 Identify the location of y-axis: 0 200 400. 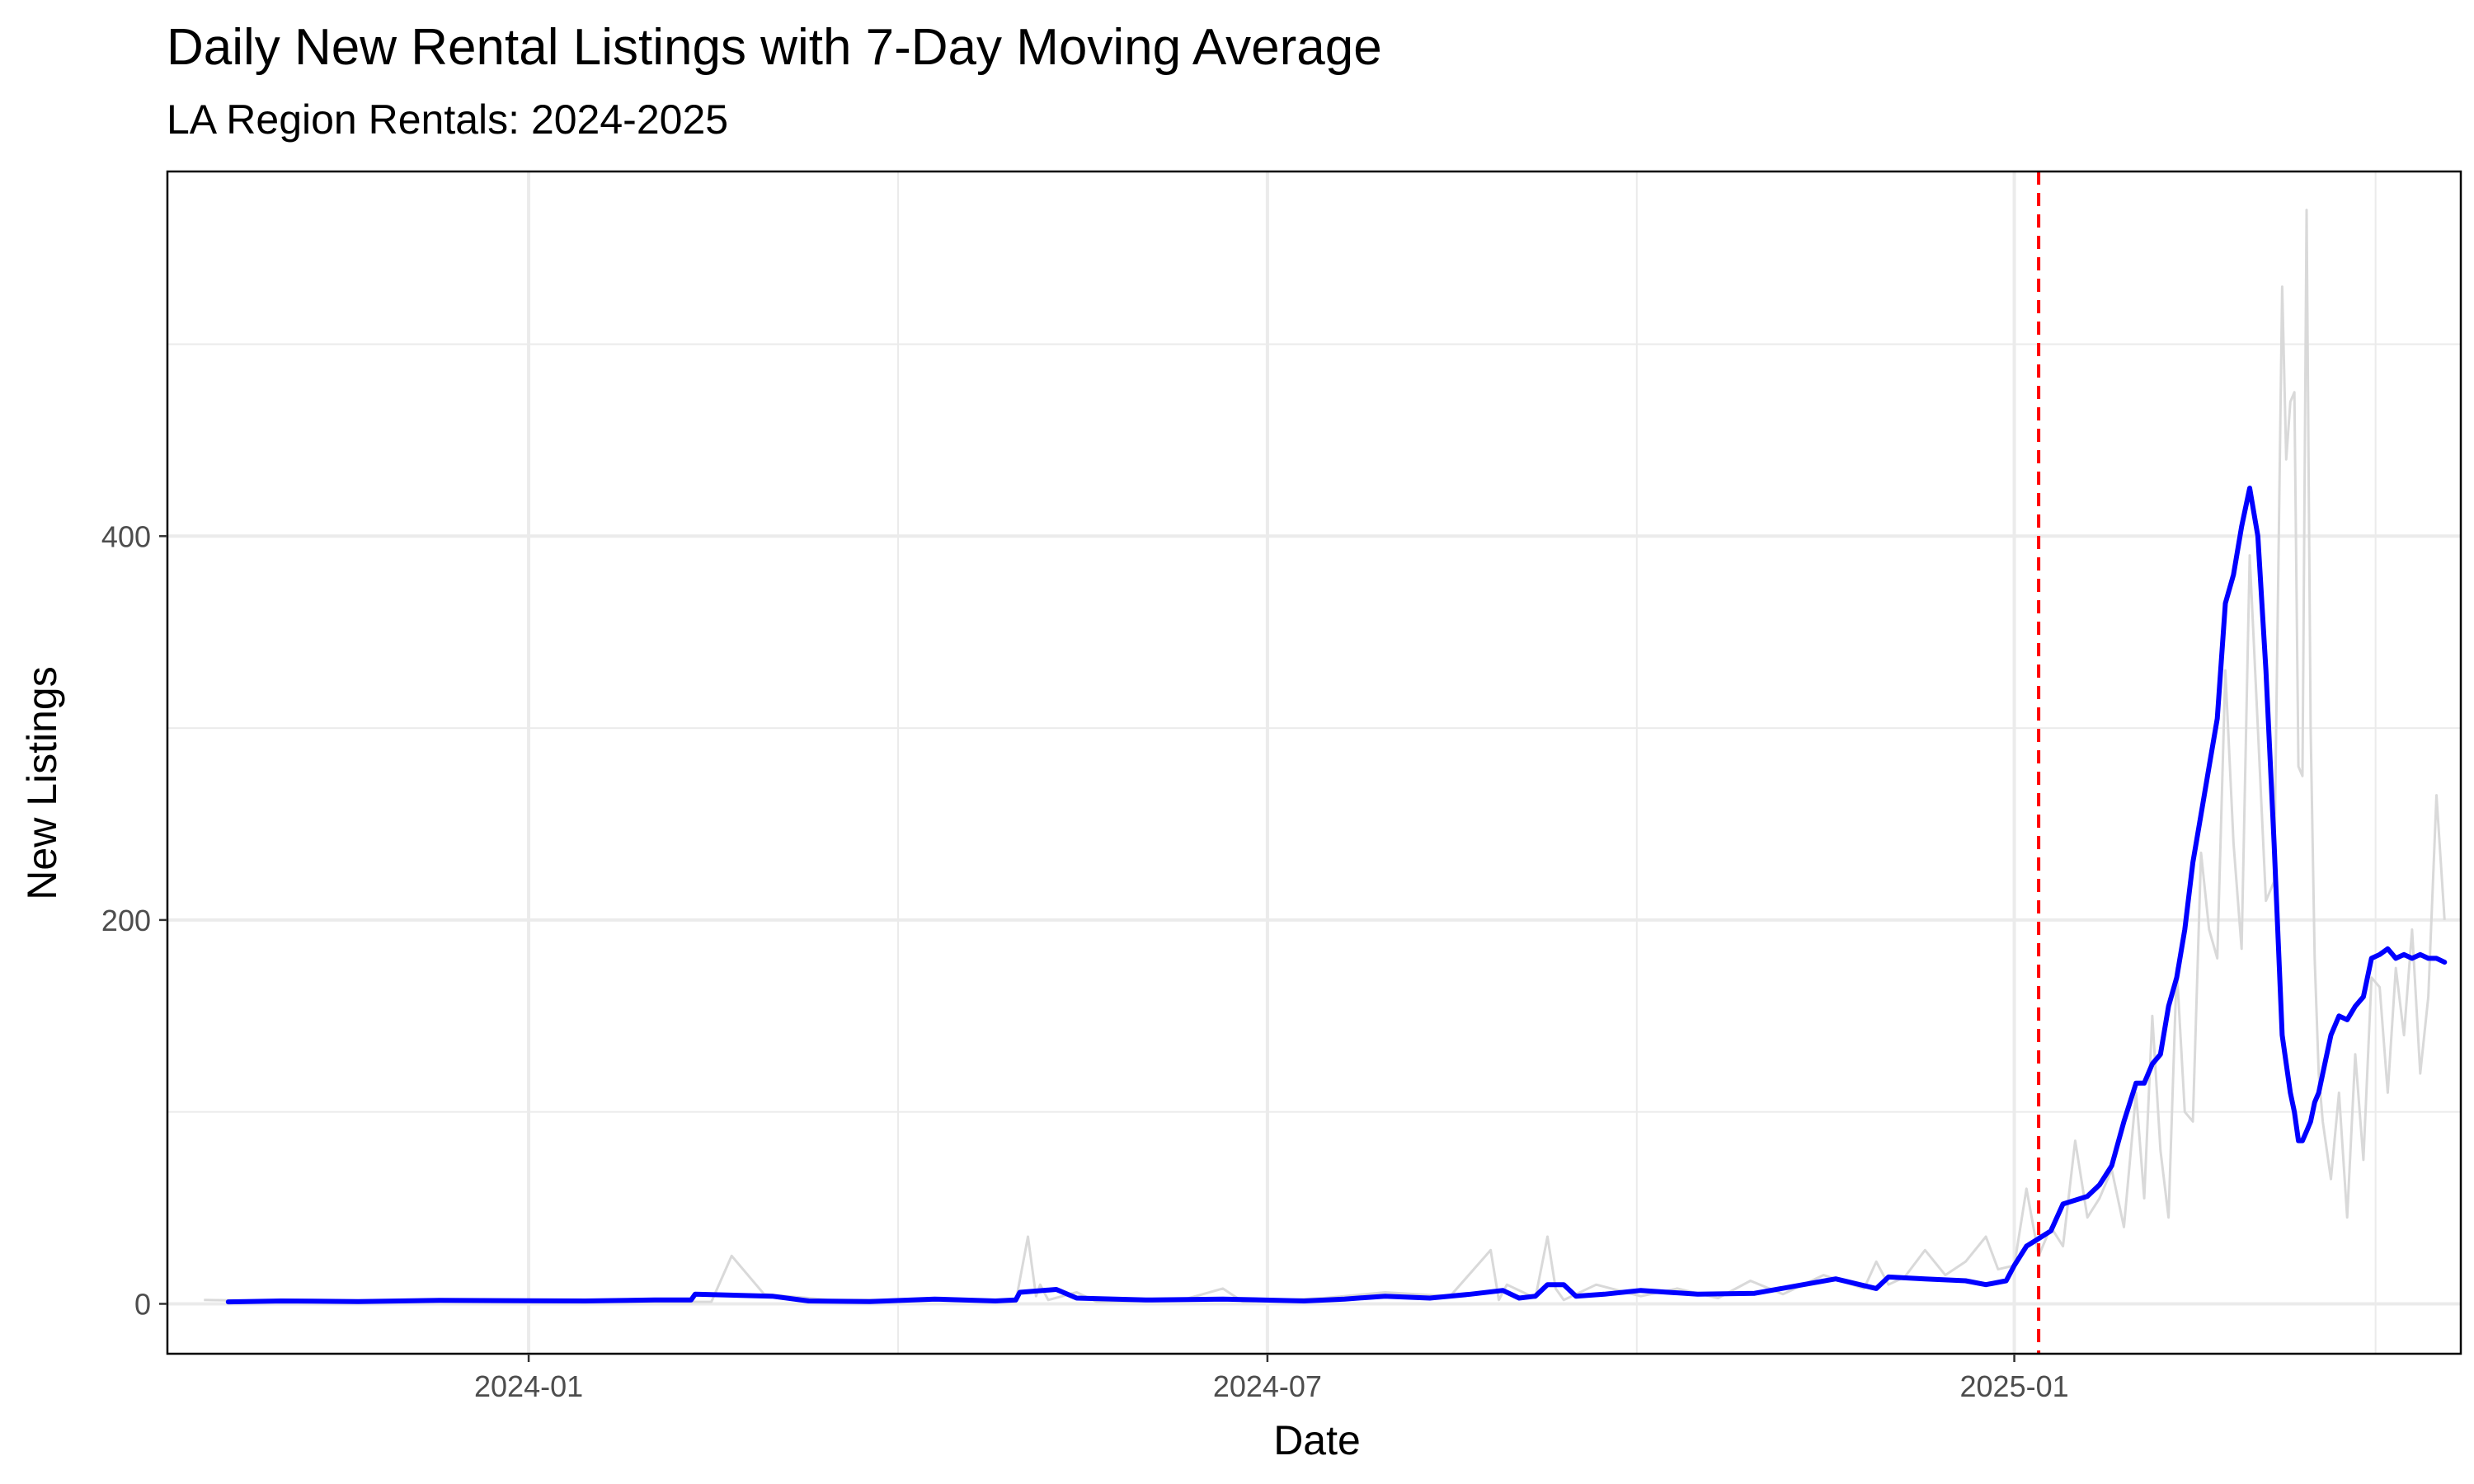
(134, 920).